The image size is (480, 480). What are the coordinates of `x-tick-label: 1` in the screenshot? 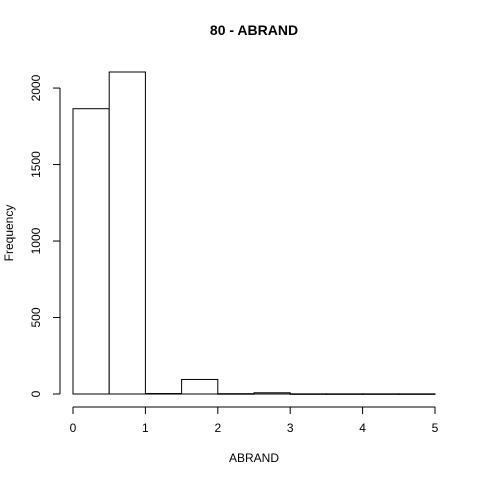 It's located at (145, 428).